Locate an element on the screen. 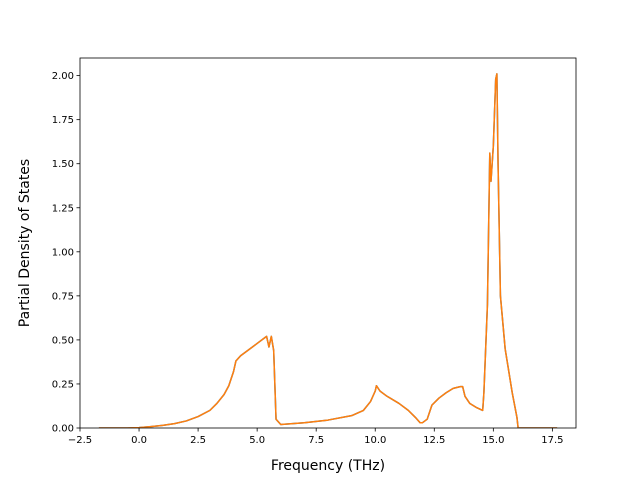  y-tick-label: 0.75 is located at coordinates (63, 296).